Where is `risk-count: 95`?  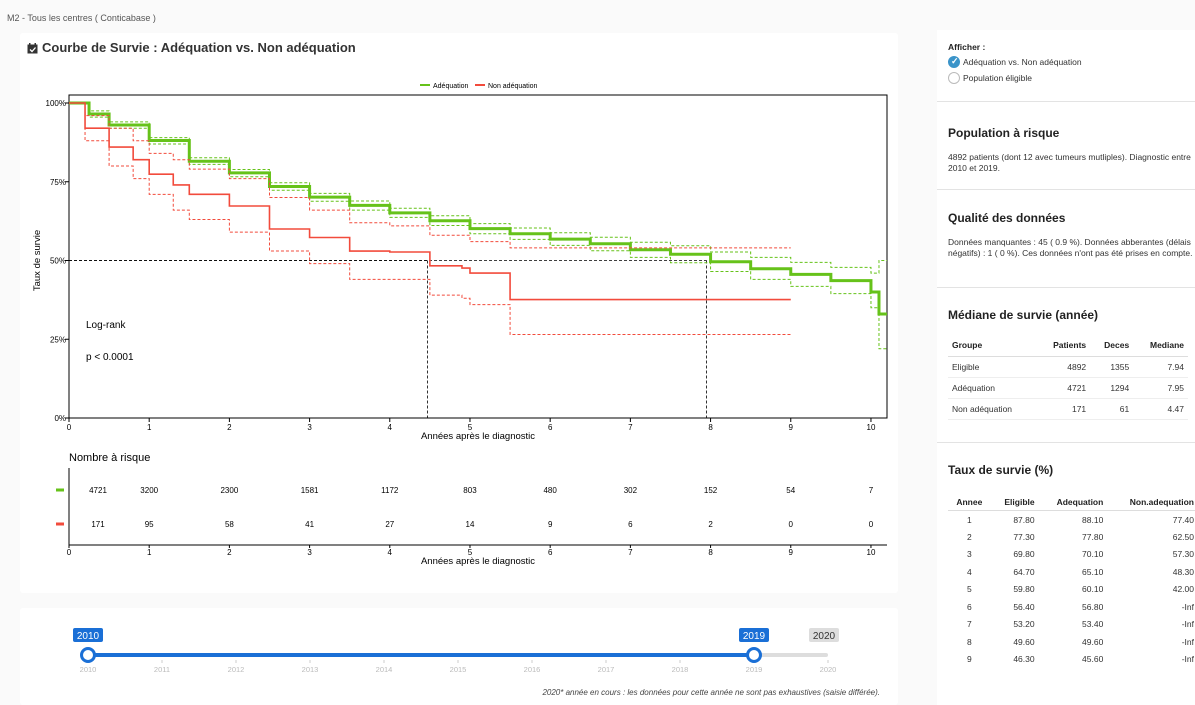
risk-count: 95 is located at coordinates (149, 524).